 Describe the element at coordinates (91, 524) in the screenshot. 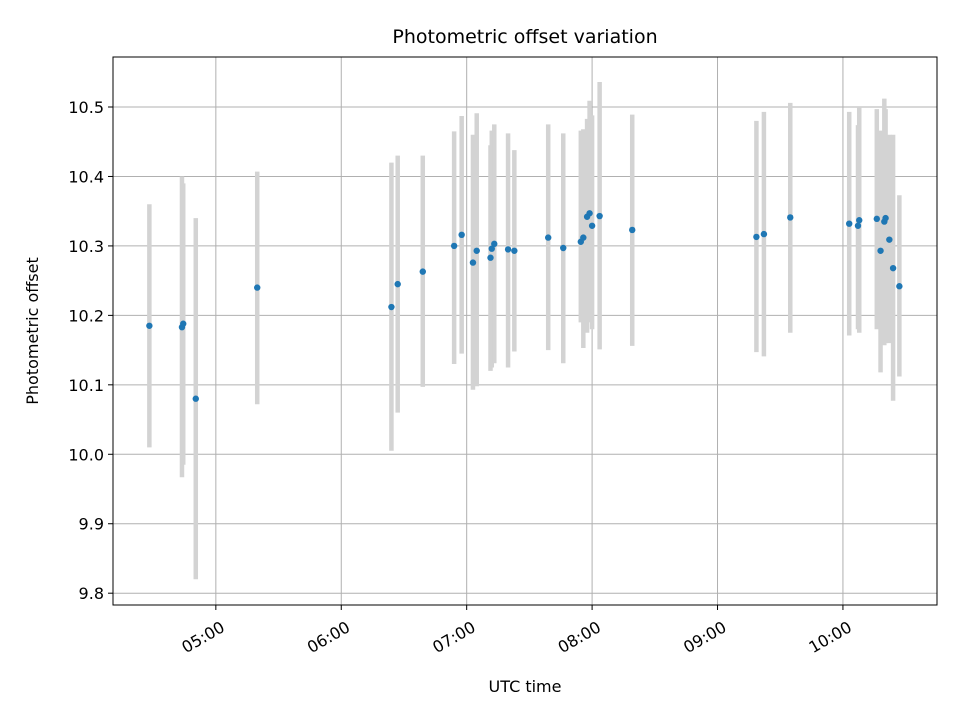

I see `y-tick-label: 9.9` at that location.